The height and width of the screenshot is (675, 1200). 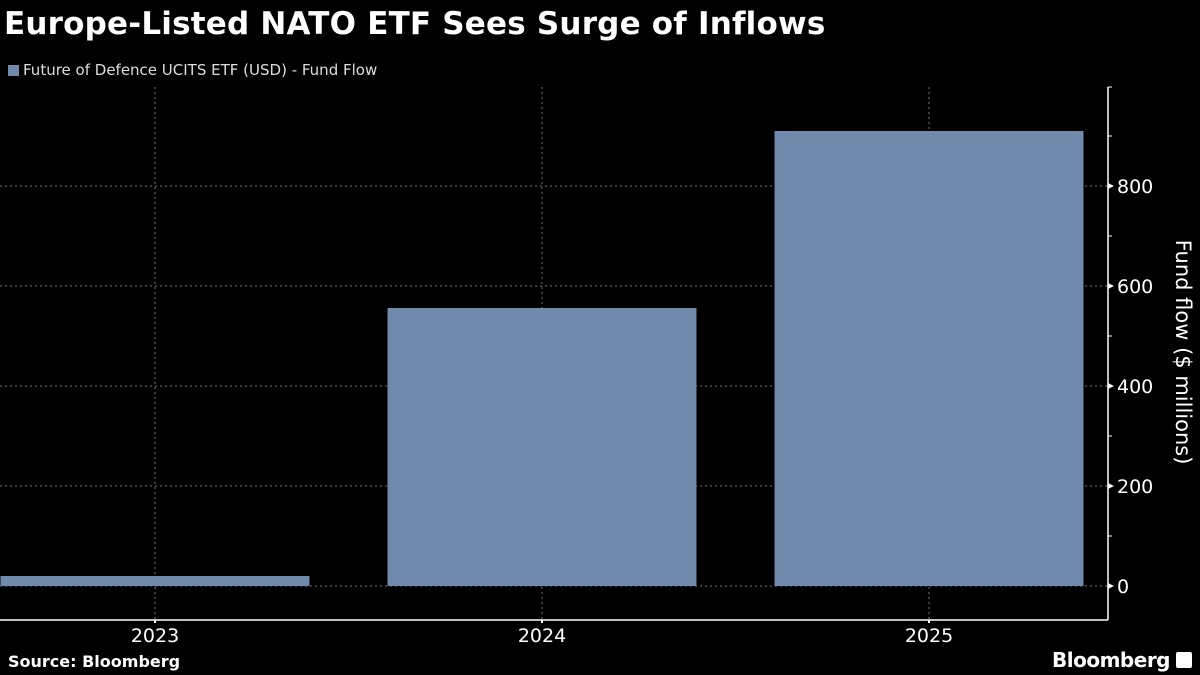 I want to click on chart-logo-icon, so click(x=1184, y=660).